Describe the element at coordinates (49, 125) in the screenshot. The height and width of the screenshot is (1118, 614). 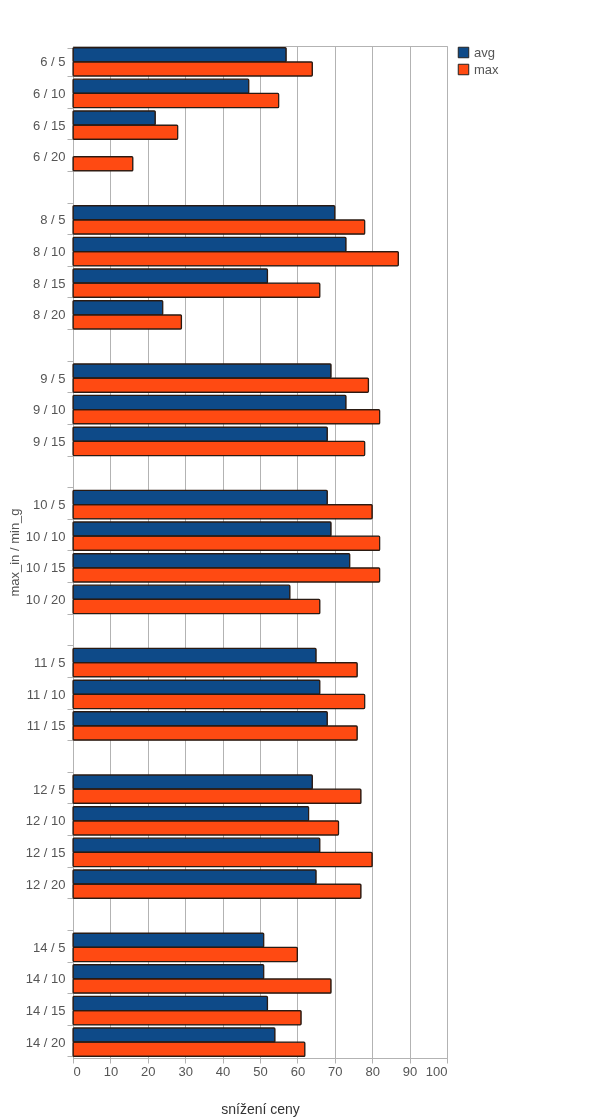
I see `y-tick-label: 6 / 15` at that location.